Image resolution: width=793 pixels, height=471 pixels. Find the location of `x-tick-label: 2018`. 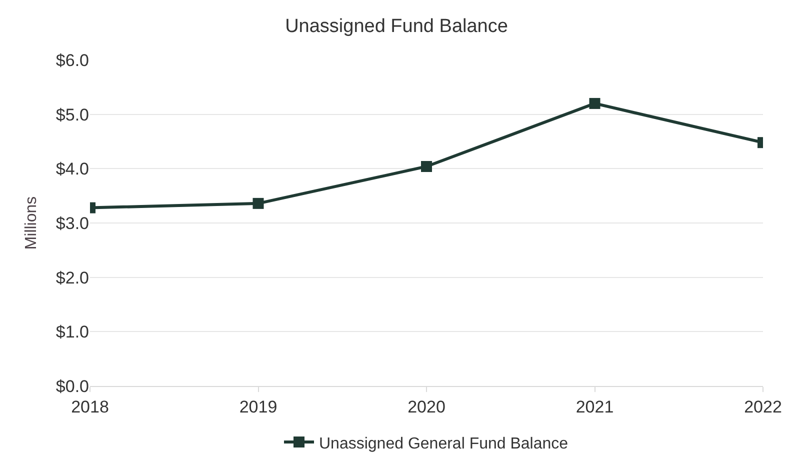

x-tick-label: 2018 is located at coordinates (90, 406).